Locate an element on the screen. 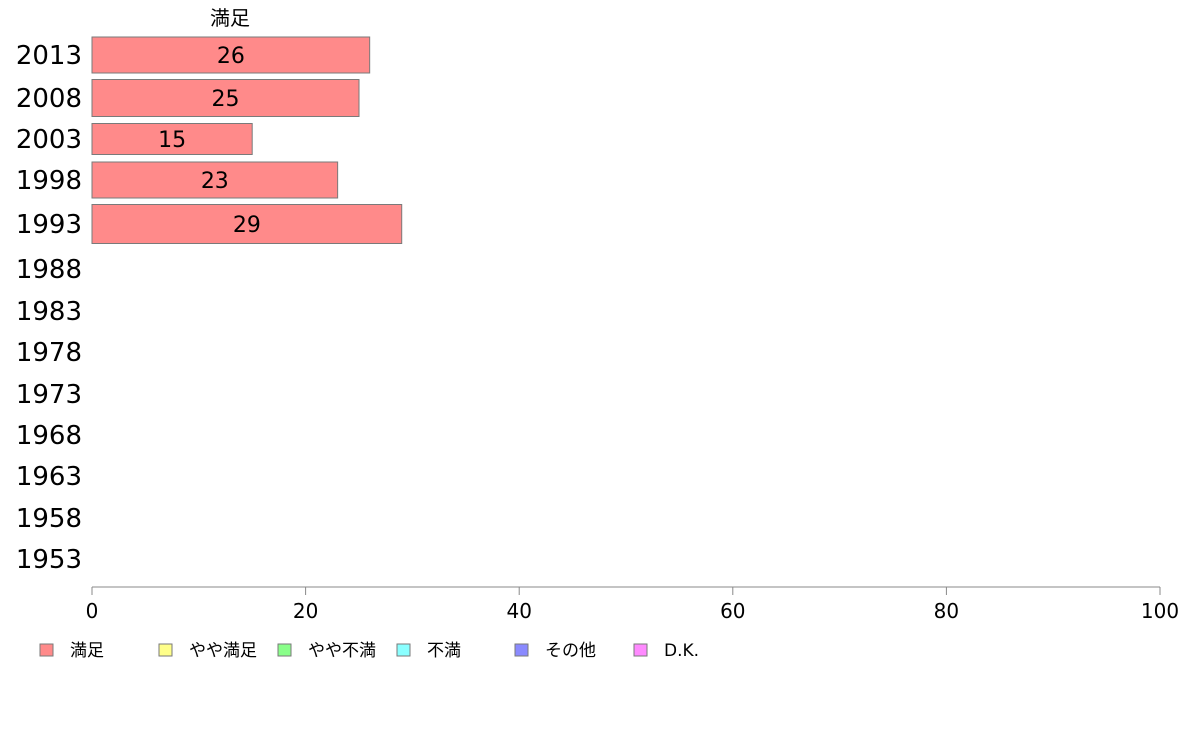  y-tick-label: 1983 is located at coordinates (49, 312).